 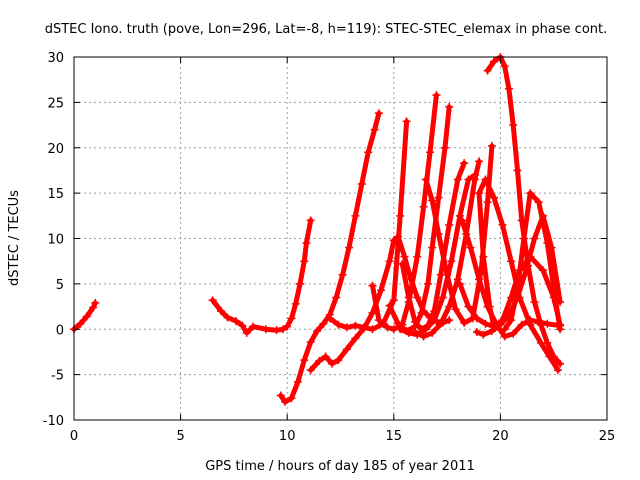 I want to click on x-tick-label: 15, so click(x=394, y=436).